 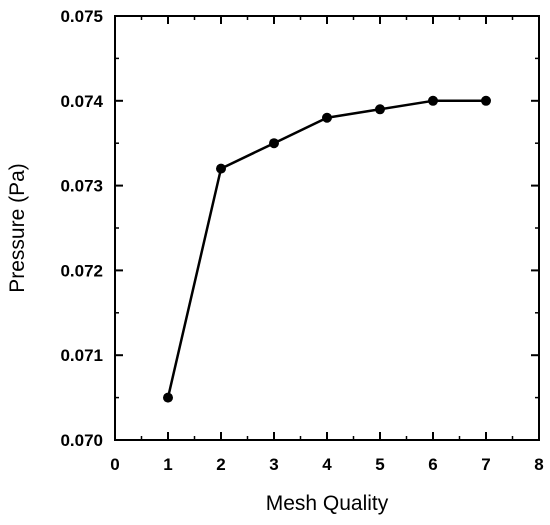 I want to click on y-tick-label: 0.072, so click(x=81, y=270).